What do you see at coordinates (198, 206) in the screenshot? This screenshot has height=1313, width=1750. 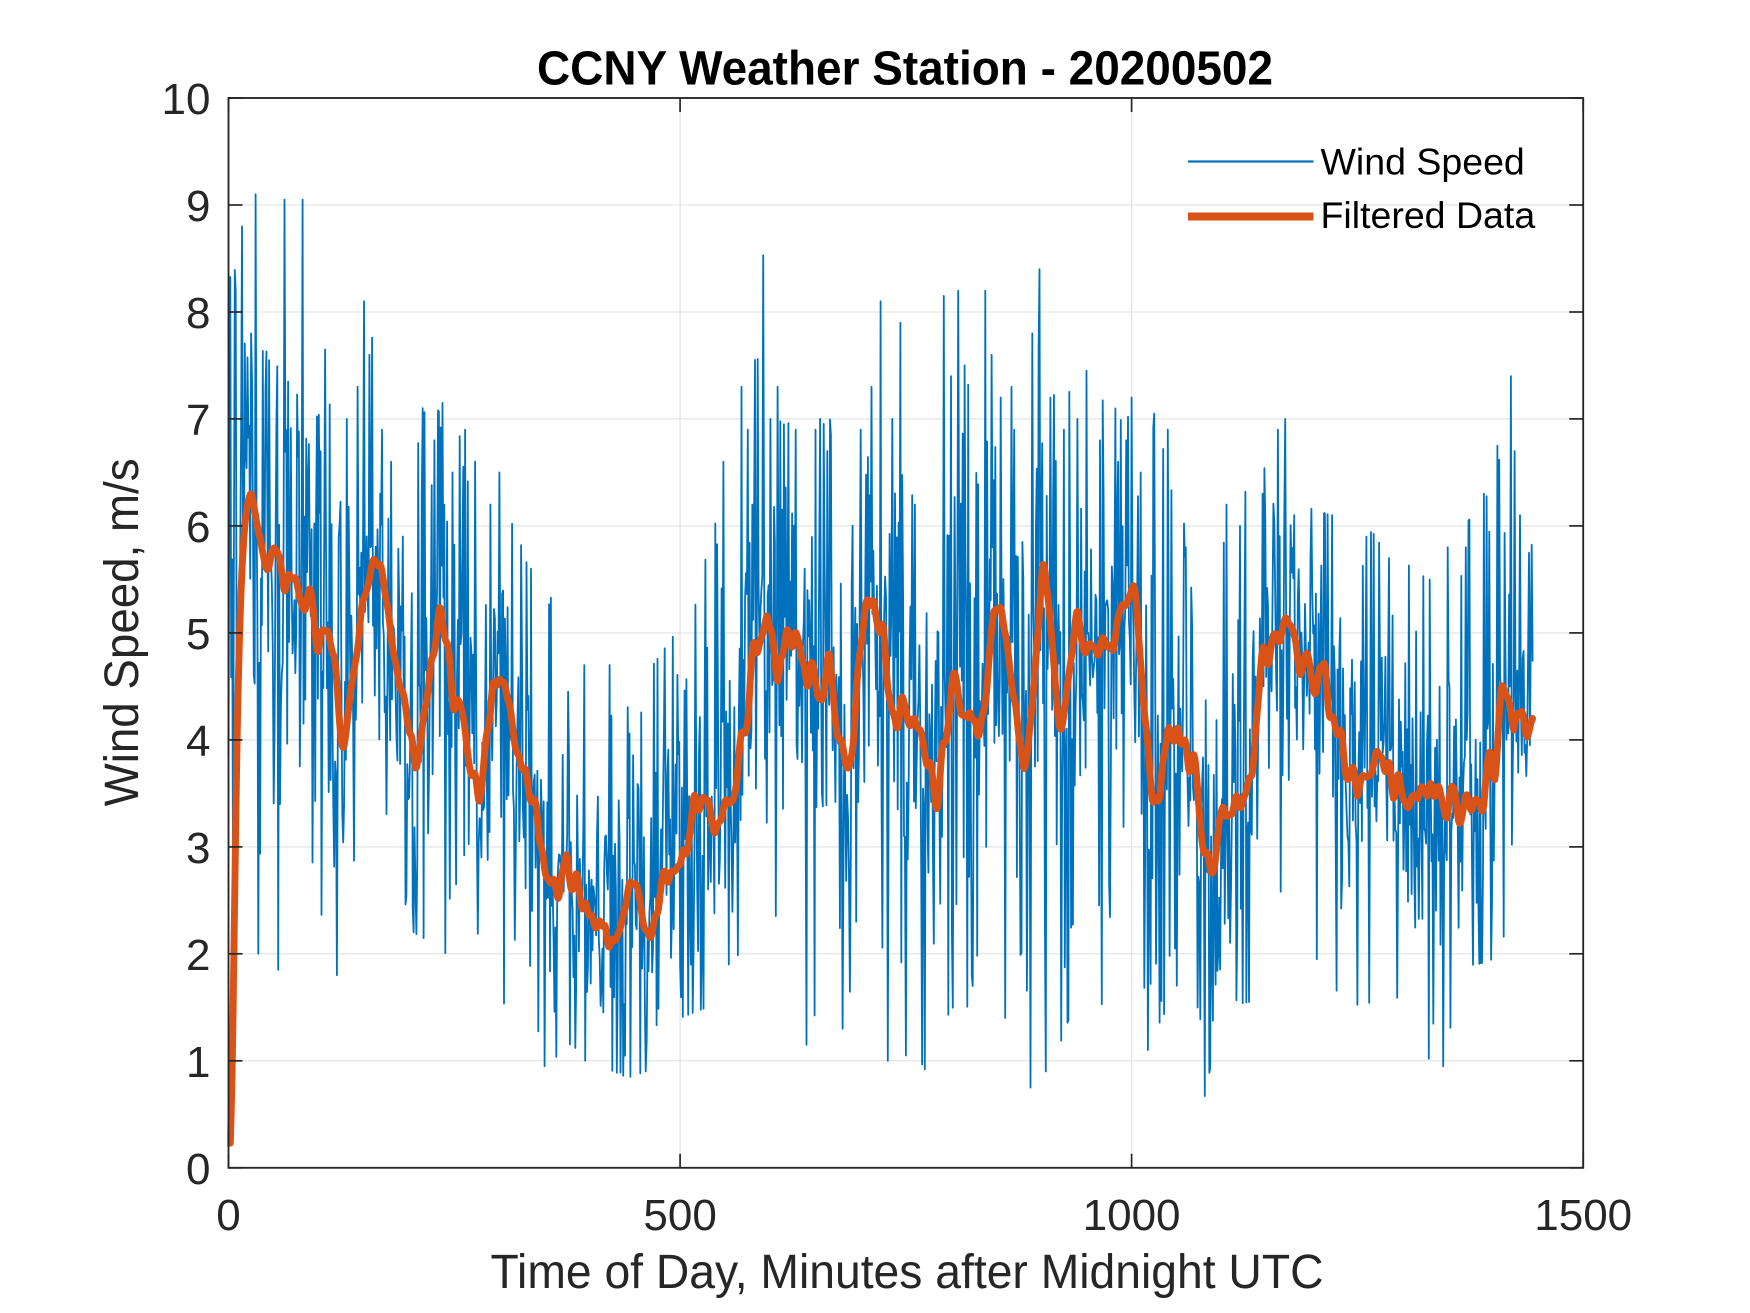 I see `svg-text: 9` at bounding box center [198, 206].